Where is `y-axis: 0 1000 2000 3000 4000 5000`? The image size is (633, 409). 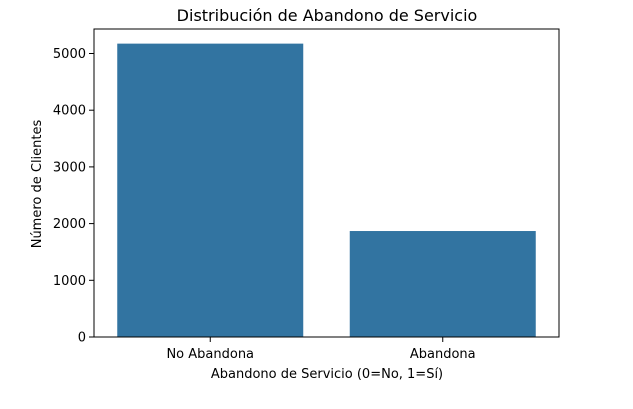 y-axis: 0 1000 2000 3000 4000 5000 is located at coordinates (73, 196).